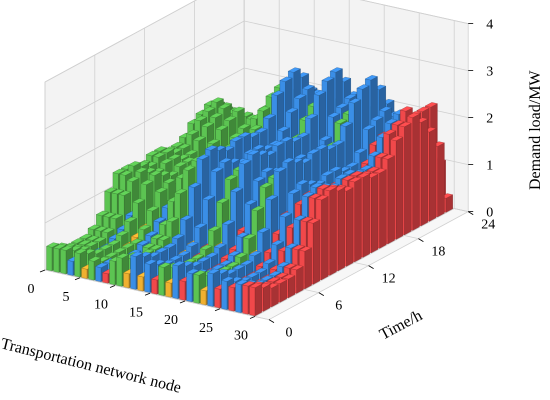 The image size is (550, 400). What do you see at coordinates (338, 306) in the screenshot?
I see `y-tick-label: 6` at bounding box center [338, 306].